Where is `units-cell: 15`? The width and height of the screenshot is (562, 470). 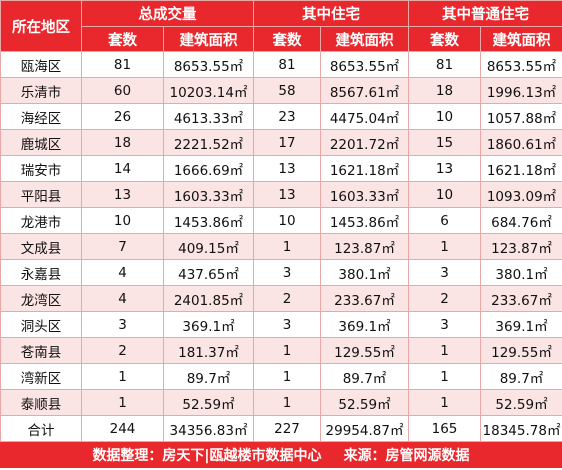
units-cell: 15 is located at coordinates (444, 142).